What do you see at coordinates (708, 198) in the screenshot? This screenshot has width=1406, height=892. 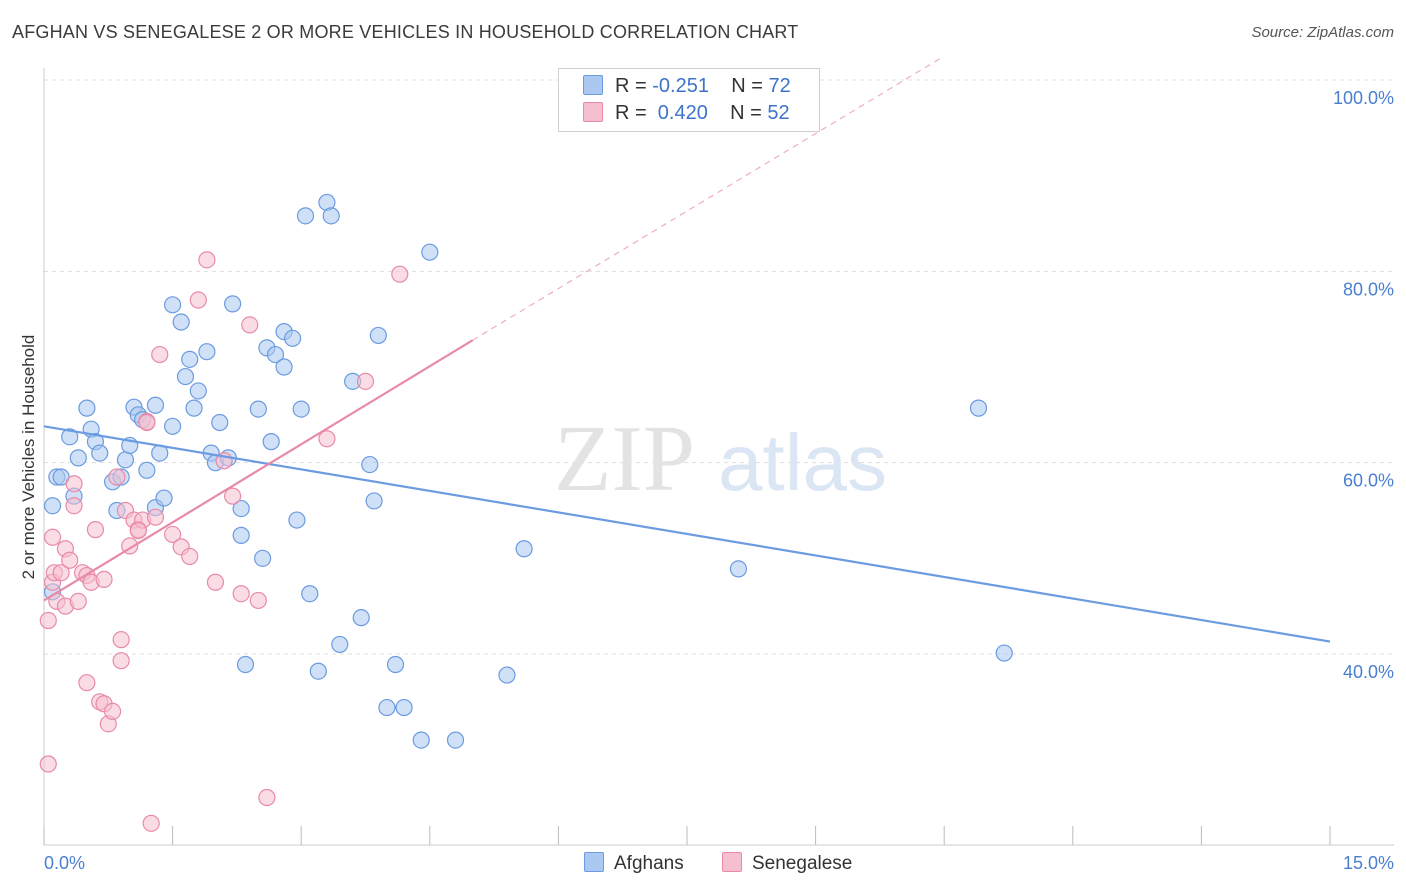 I see `trend-extension-senegalese` at bounding box center [708, 198].